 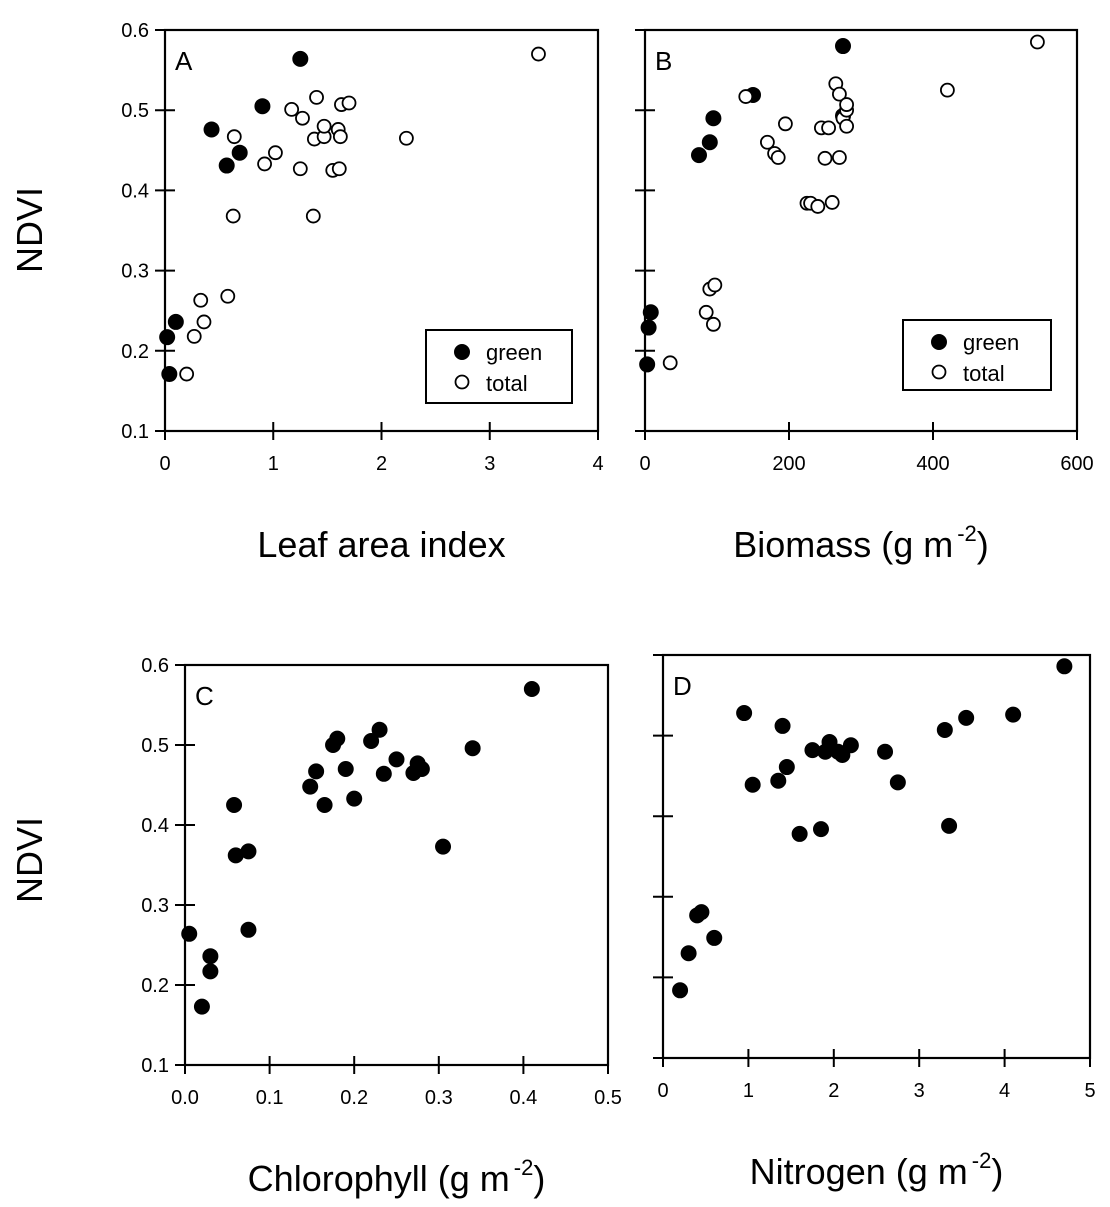 I want to click on x-axis-label: Leaf area index, so click(x=381, y=544).